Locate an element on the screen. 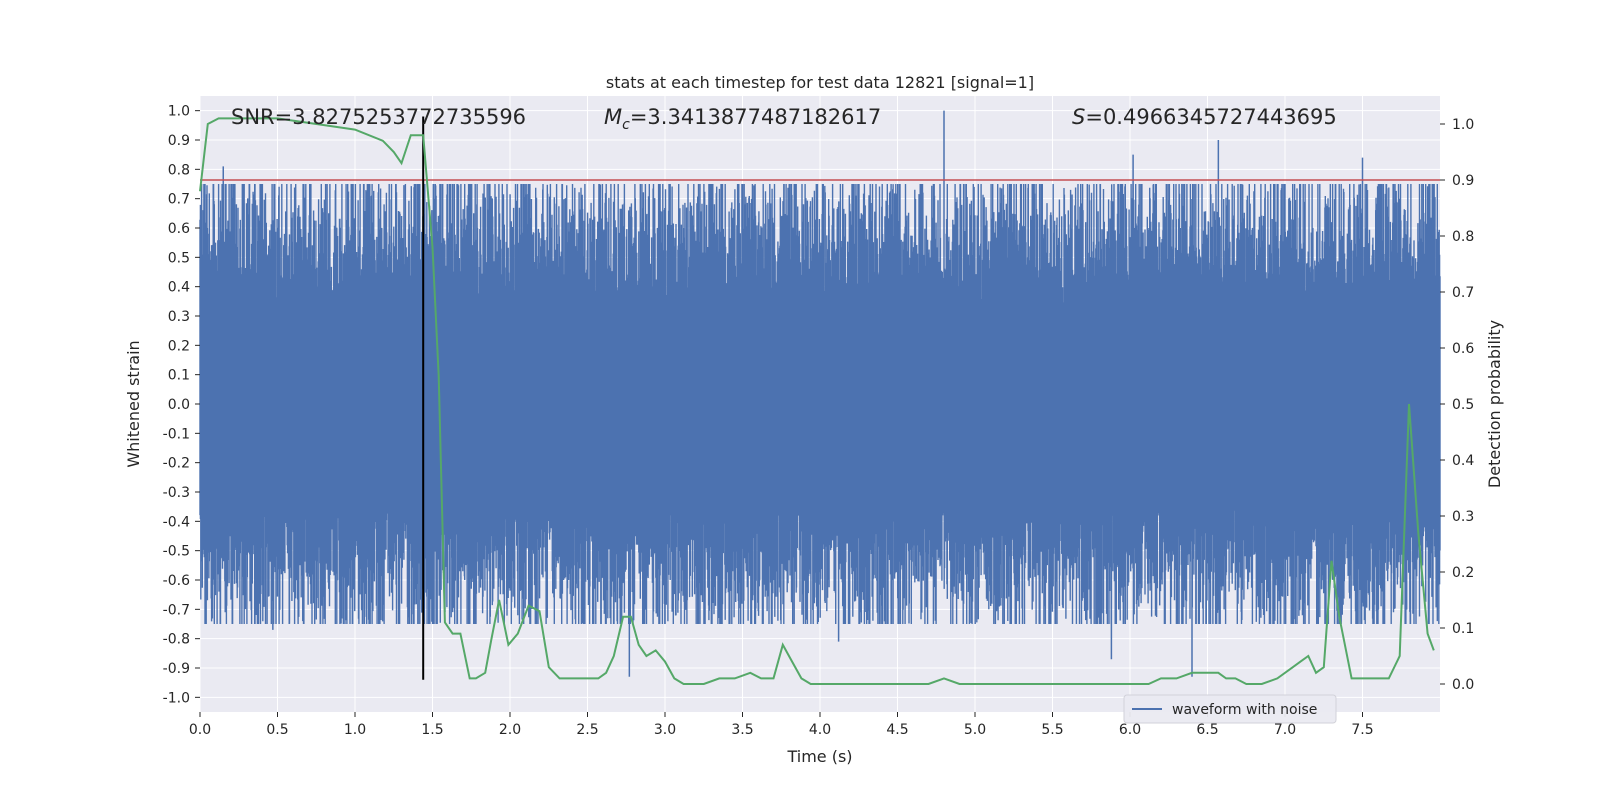 The image size is (1600, 800). right-y-axis-label: Detection probability is located at coordinates (1494, 404).